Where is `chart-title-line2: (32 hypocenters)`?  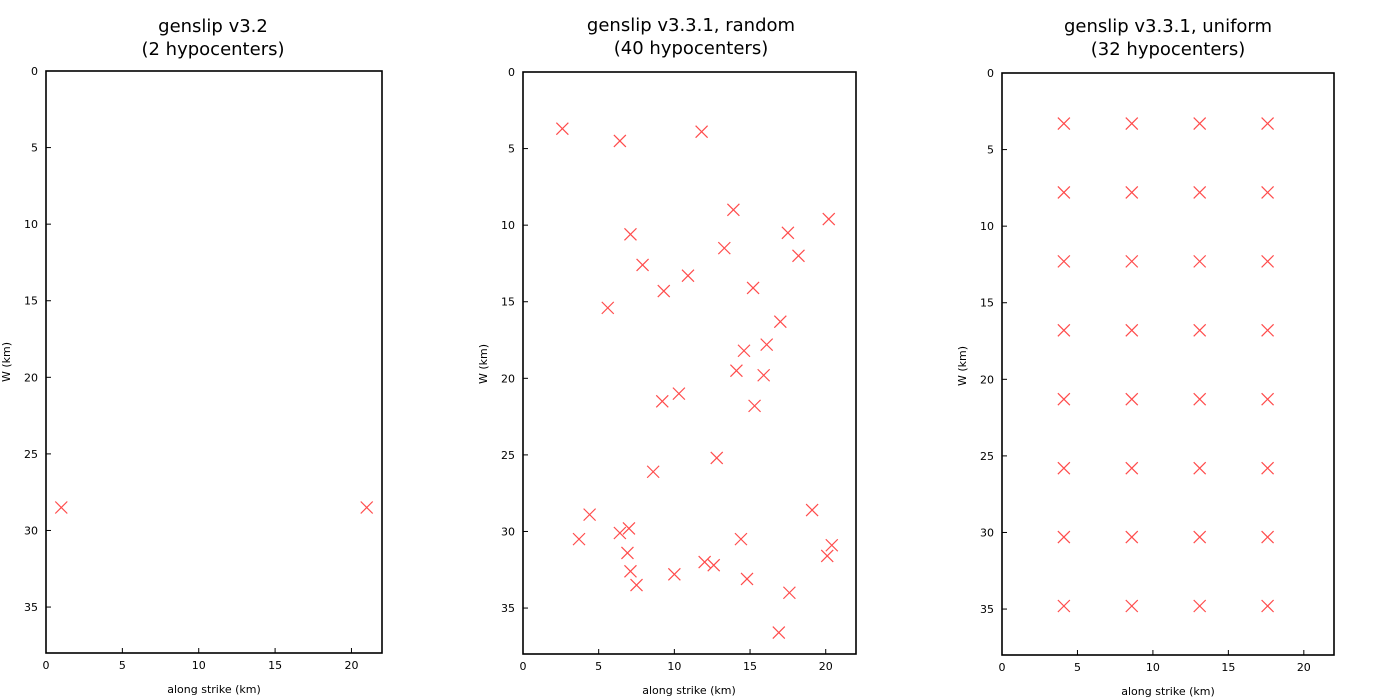 chart-title-line2: (32 hypocenters) is located at coordinates (1168, 49).